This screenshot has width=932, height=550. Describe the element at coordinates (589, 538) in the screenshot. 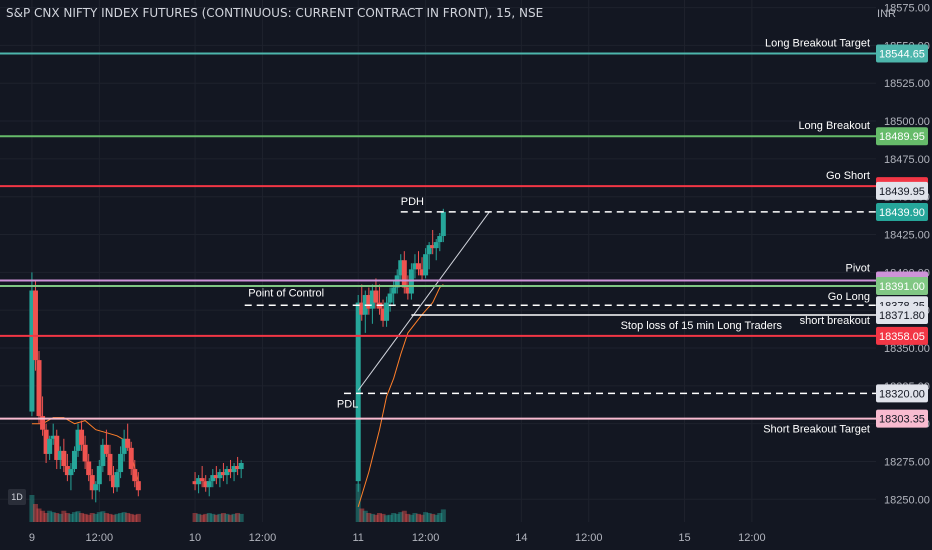

I see `time-tick: 12:00` at that location.